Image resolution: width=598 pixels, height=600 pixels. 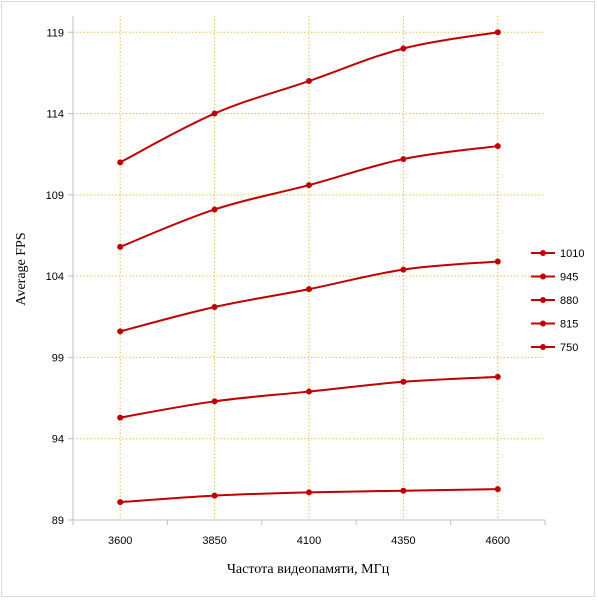 What do you see at coordinates (557, 301) in the screenshot?
I see `legend: 1010 945 880 815 750` at bounding box center [557, 301].